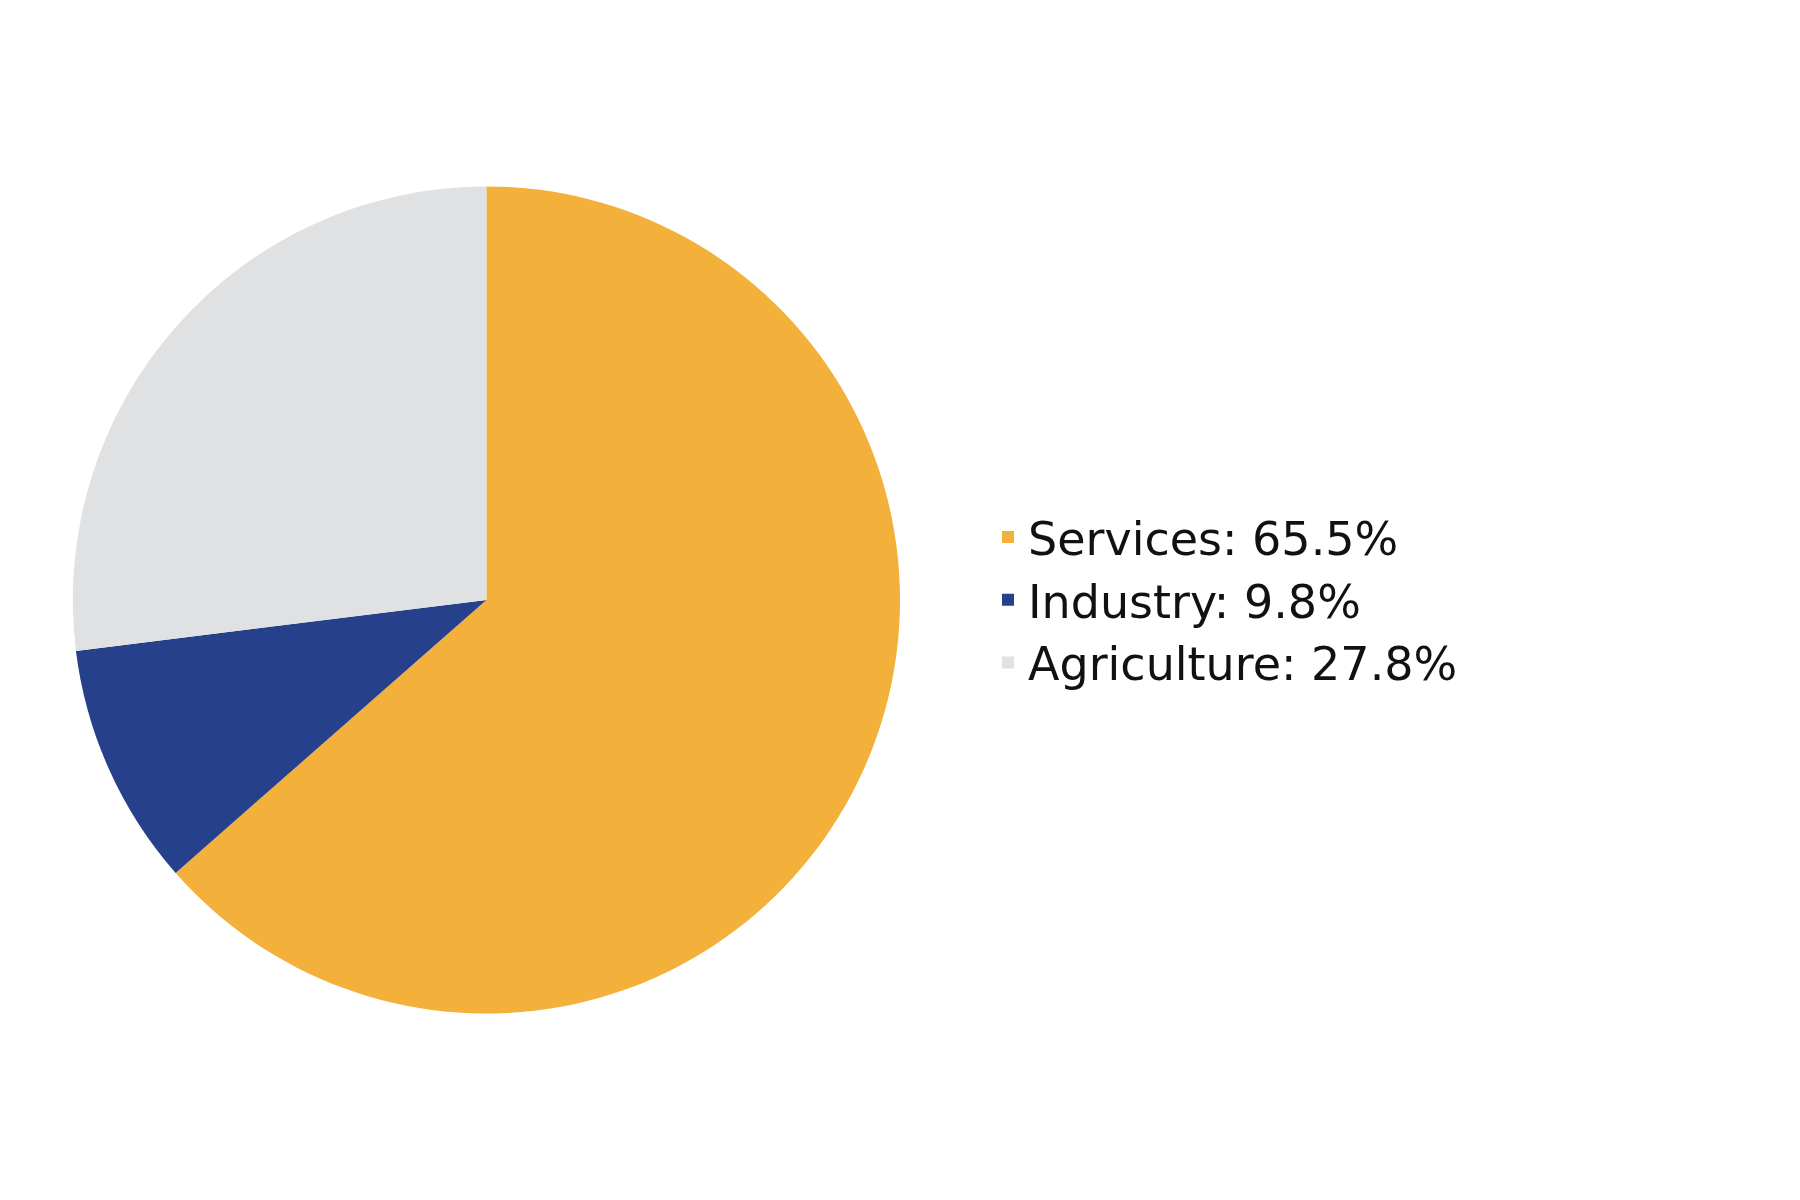 Image resolution: width=1800 pixels, height=1200 pixels. What do you see at coordinates (1194, 601) in the screenshot?
I see `legend-label: Industry: 9.8%` at bounding box center [1194, 601].